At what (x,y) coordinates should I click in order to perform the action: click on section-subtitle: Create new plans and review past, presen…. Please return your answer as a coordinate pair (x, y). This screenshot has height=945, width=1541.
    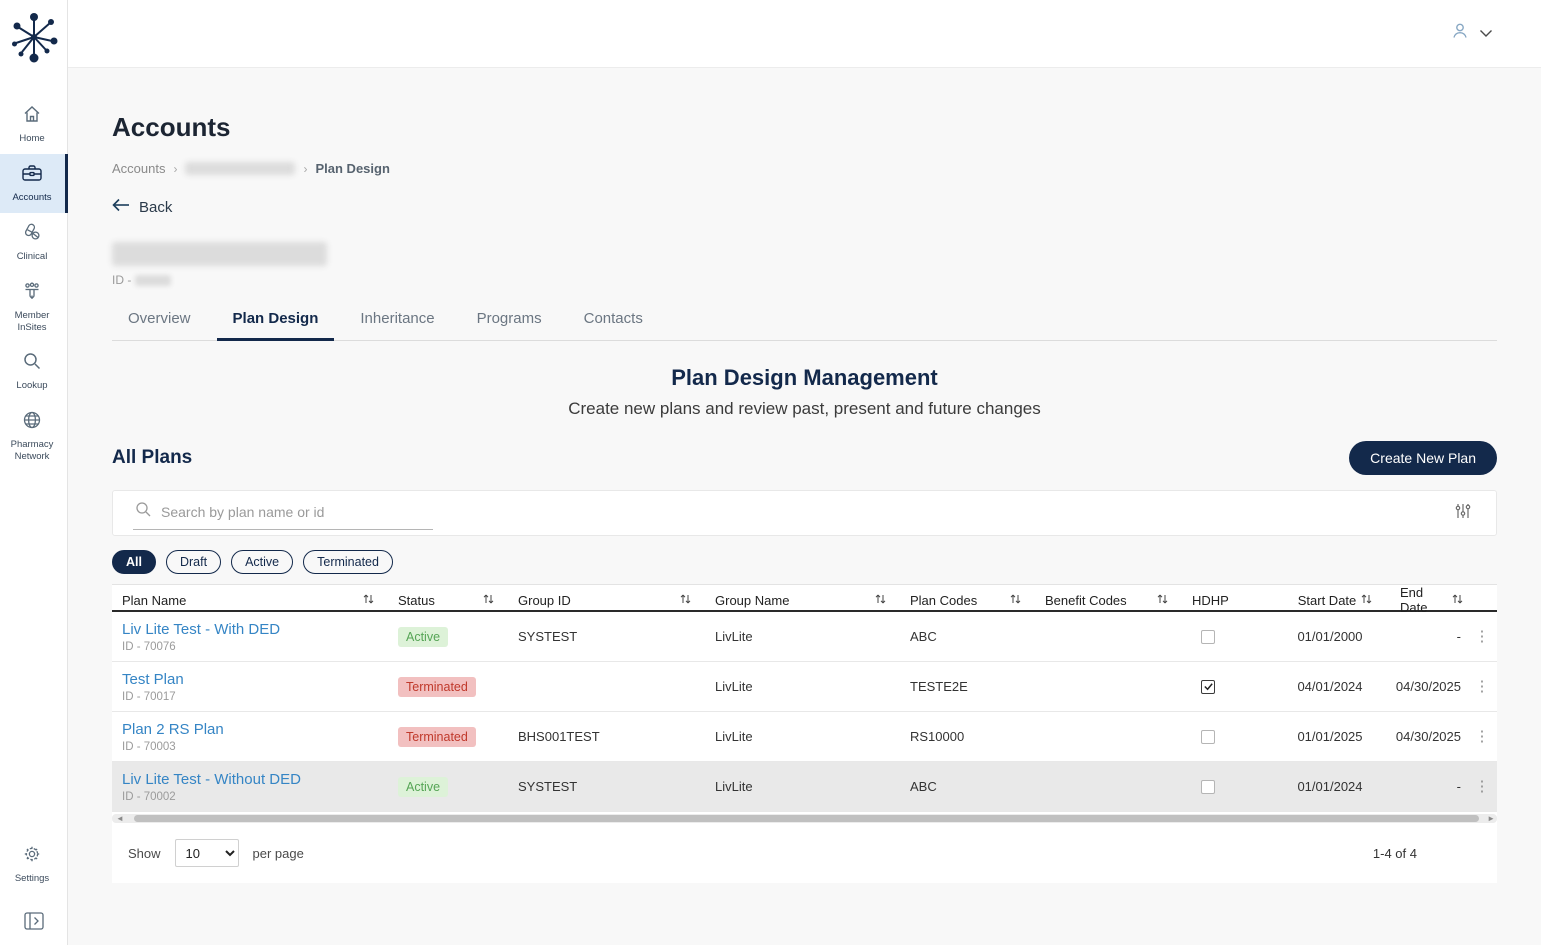
    Looking at the image, I should click on (804, 408).